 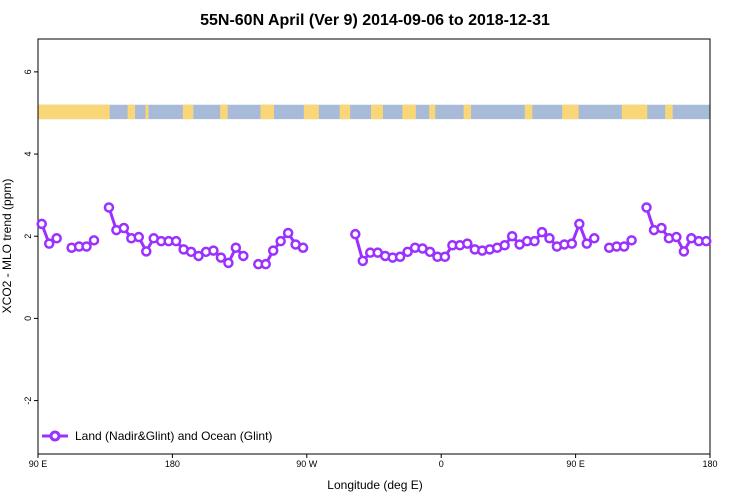 I want to click on x-tick-label-5: 180, so click(x=709, y=464).